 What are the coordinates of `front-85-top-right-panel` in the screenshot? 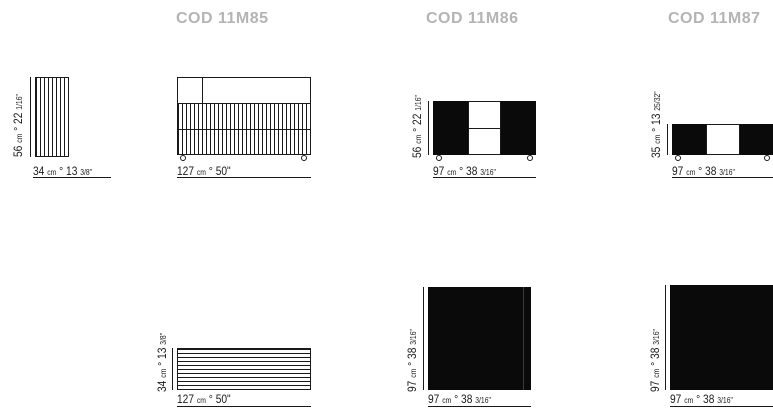 It's located at (256, 90).